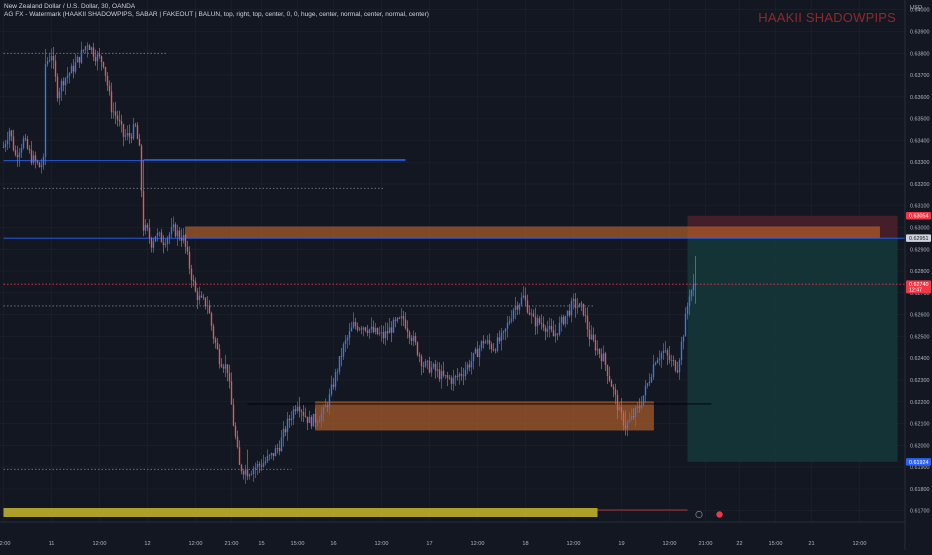 Image resolution: width=932 pixels, height=555 pixels. I want to click on last-price-tag, so click(918, 287).